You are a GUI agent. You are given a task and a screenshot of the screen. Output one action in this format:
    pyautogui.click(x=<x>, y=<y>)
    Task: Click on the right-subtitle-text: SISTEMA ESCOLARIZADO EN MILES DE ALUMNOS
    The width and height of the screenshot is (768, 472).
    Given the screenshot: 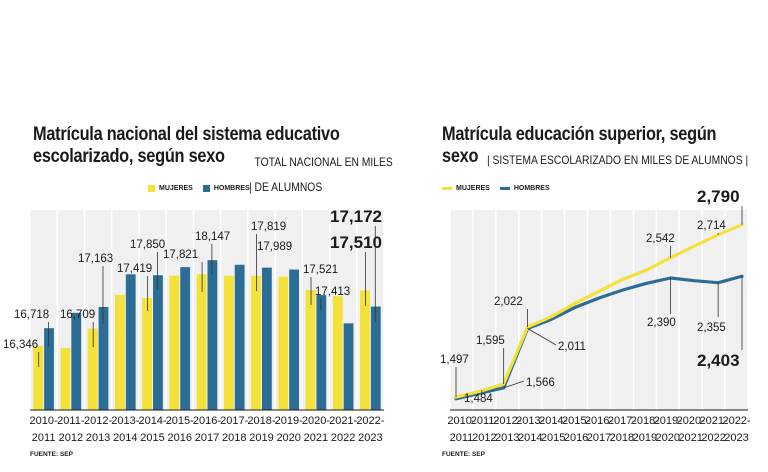 What is the action you would take?
    pyautogui.click(x=617, y=160)
    